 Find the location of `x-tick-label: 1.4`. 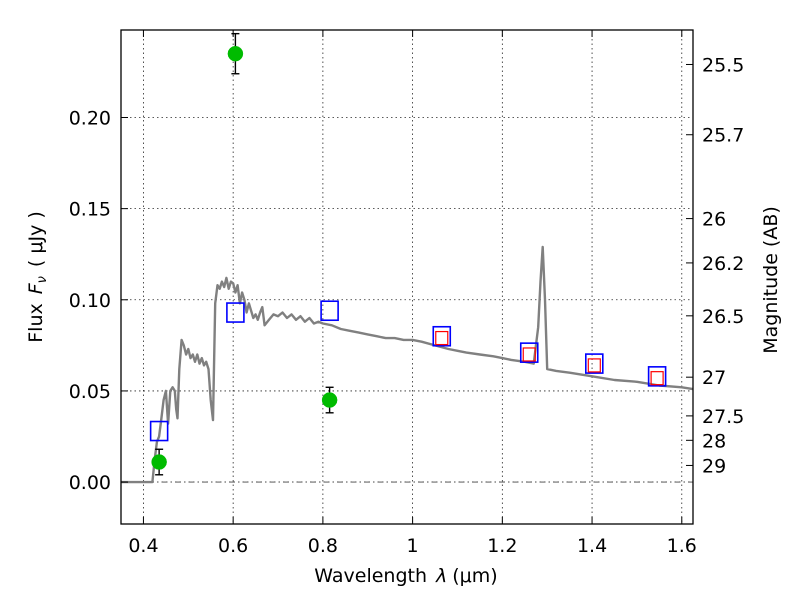

x-tick-label: 1.4 is located at coordinates (592, 546).